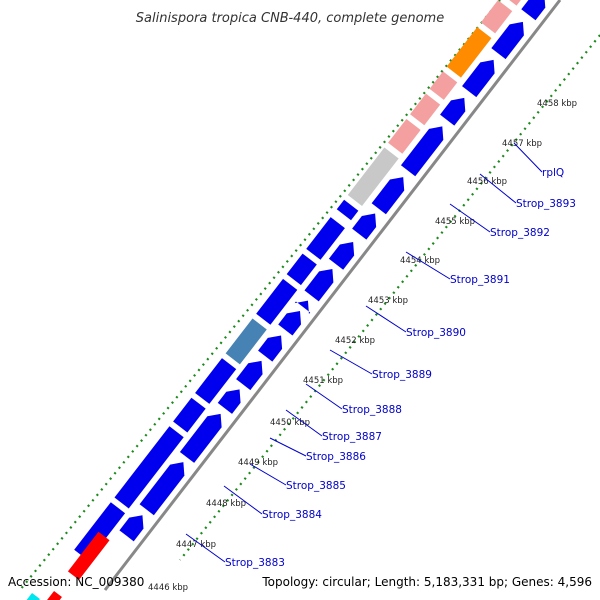  I want to click on kbp-tick-label: 4452 kbp, so click(355, 341).